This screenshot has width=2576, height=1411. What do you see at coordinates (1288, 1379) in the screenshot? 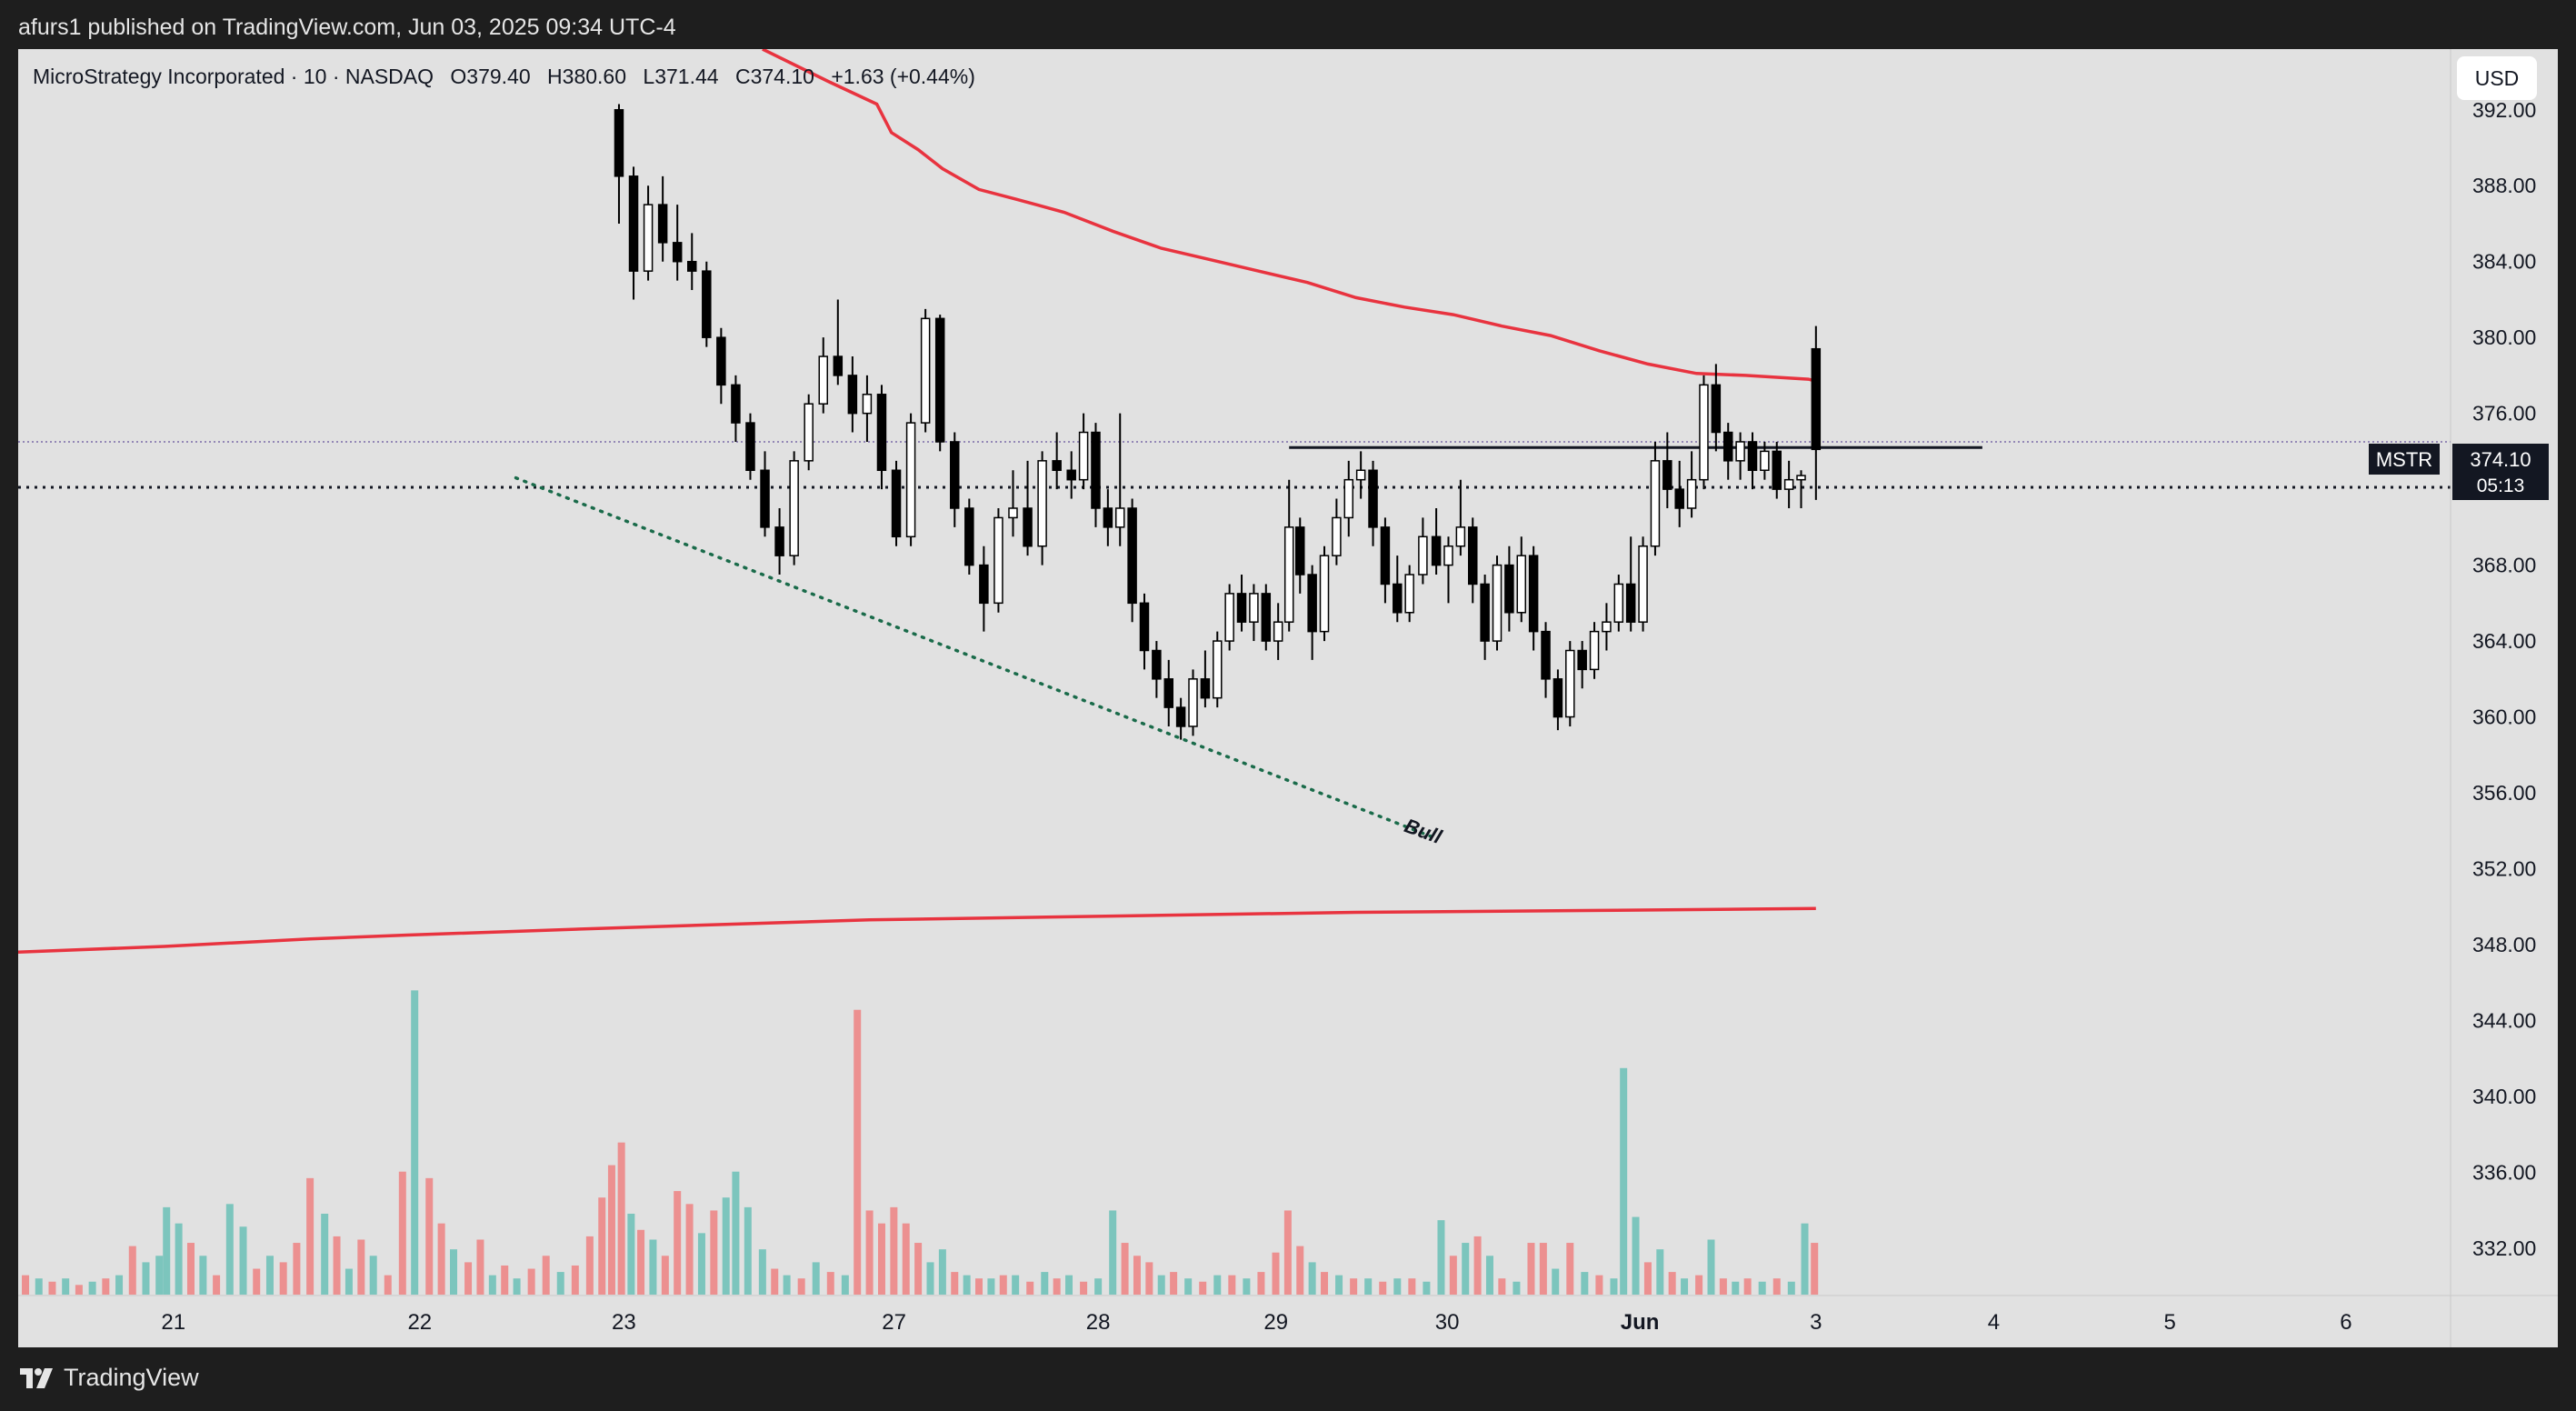
I see `footer-bar` at bounding box center [1288, 1379].